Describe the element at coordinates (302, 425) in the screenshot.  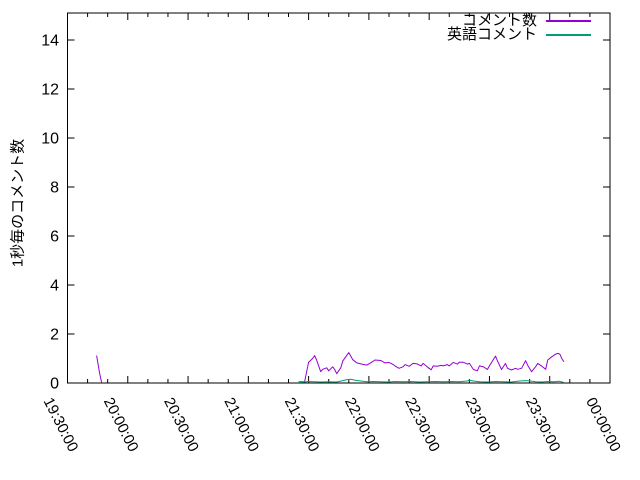
I see `x-tick-label: 21:30:00` at that location.